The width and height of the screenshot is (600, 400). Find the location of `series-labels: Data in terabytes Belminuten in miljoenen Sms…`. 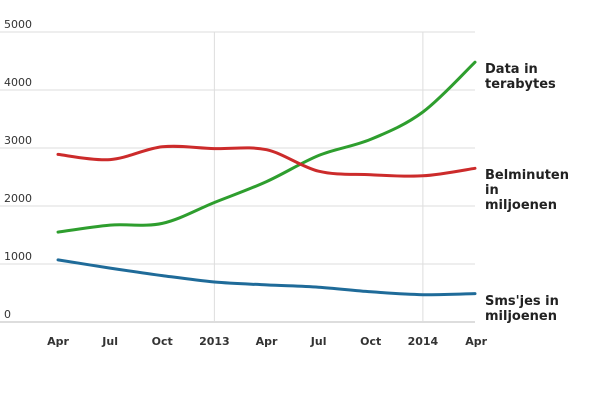

series-labels: Data in terabytes Belminuten in miljoenen Sms… is located at coordinates (527, 193).